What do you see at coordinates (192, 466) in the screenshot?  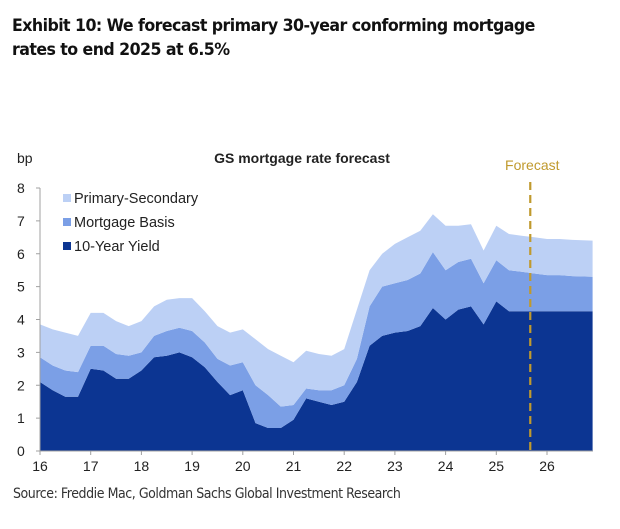 I see `x-tick-label: 19` at bounding box center [192, 466].